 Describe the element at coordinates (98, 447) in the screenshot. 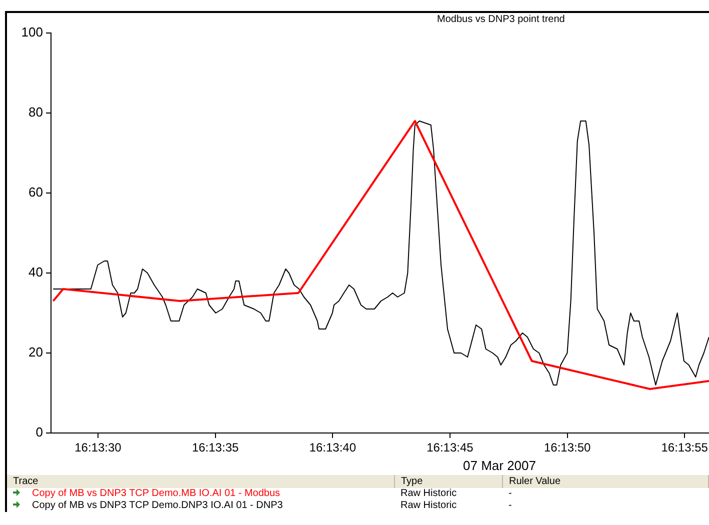

I see `x-tick-label: 16:13:30` at that location.